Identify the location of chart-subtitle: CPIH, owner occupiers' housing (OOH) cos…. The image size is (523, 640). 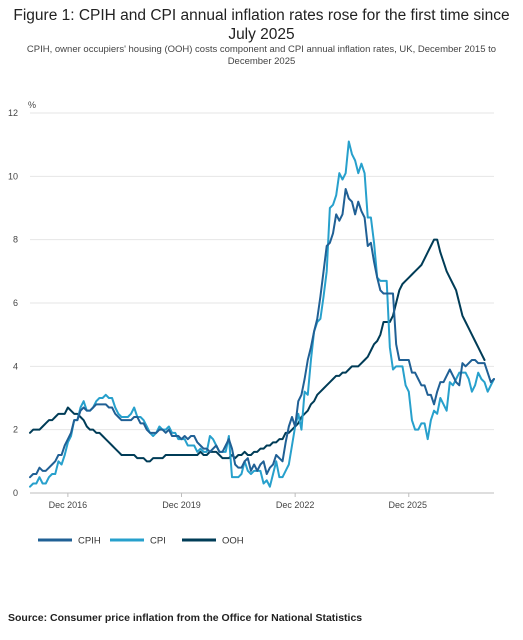
(261, 55).